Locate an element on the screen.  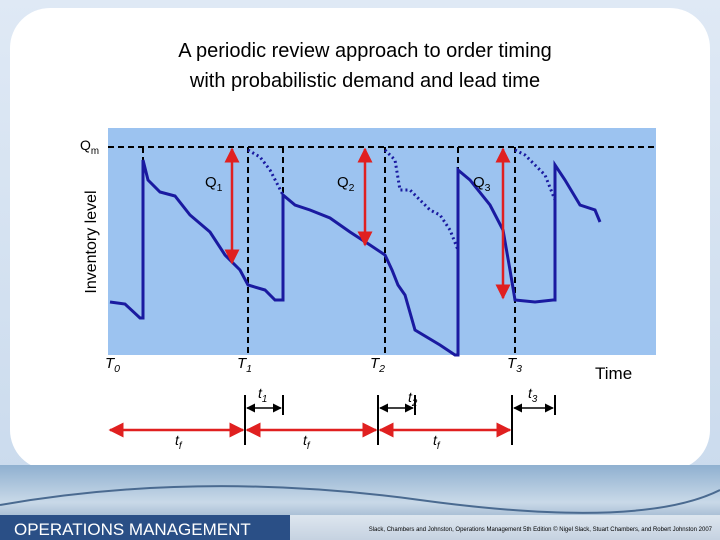
order-quantity-label: Q2 is located at coordinates (346, 184).